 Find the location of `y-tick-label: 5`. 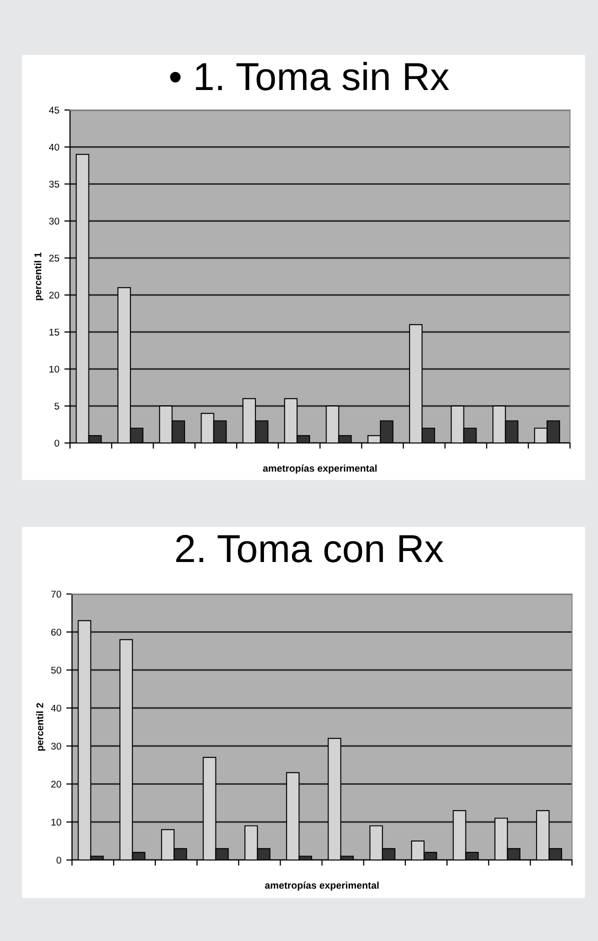

y-tick-label: 5 is located at coordinates (57, 406).